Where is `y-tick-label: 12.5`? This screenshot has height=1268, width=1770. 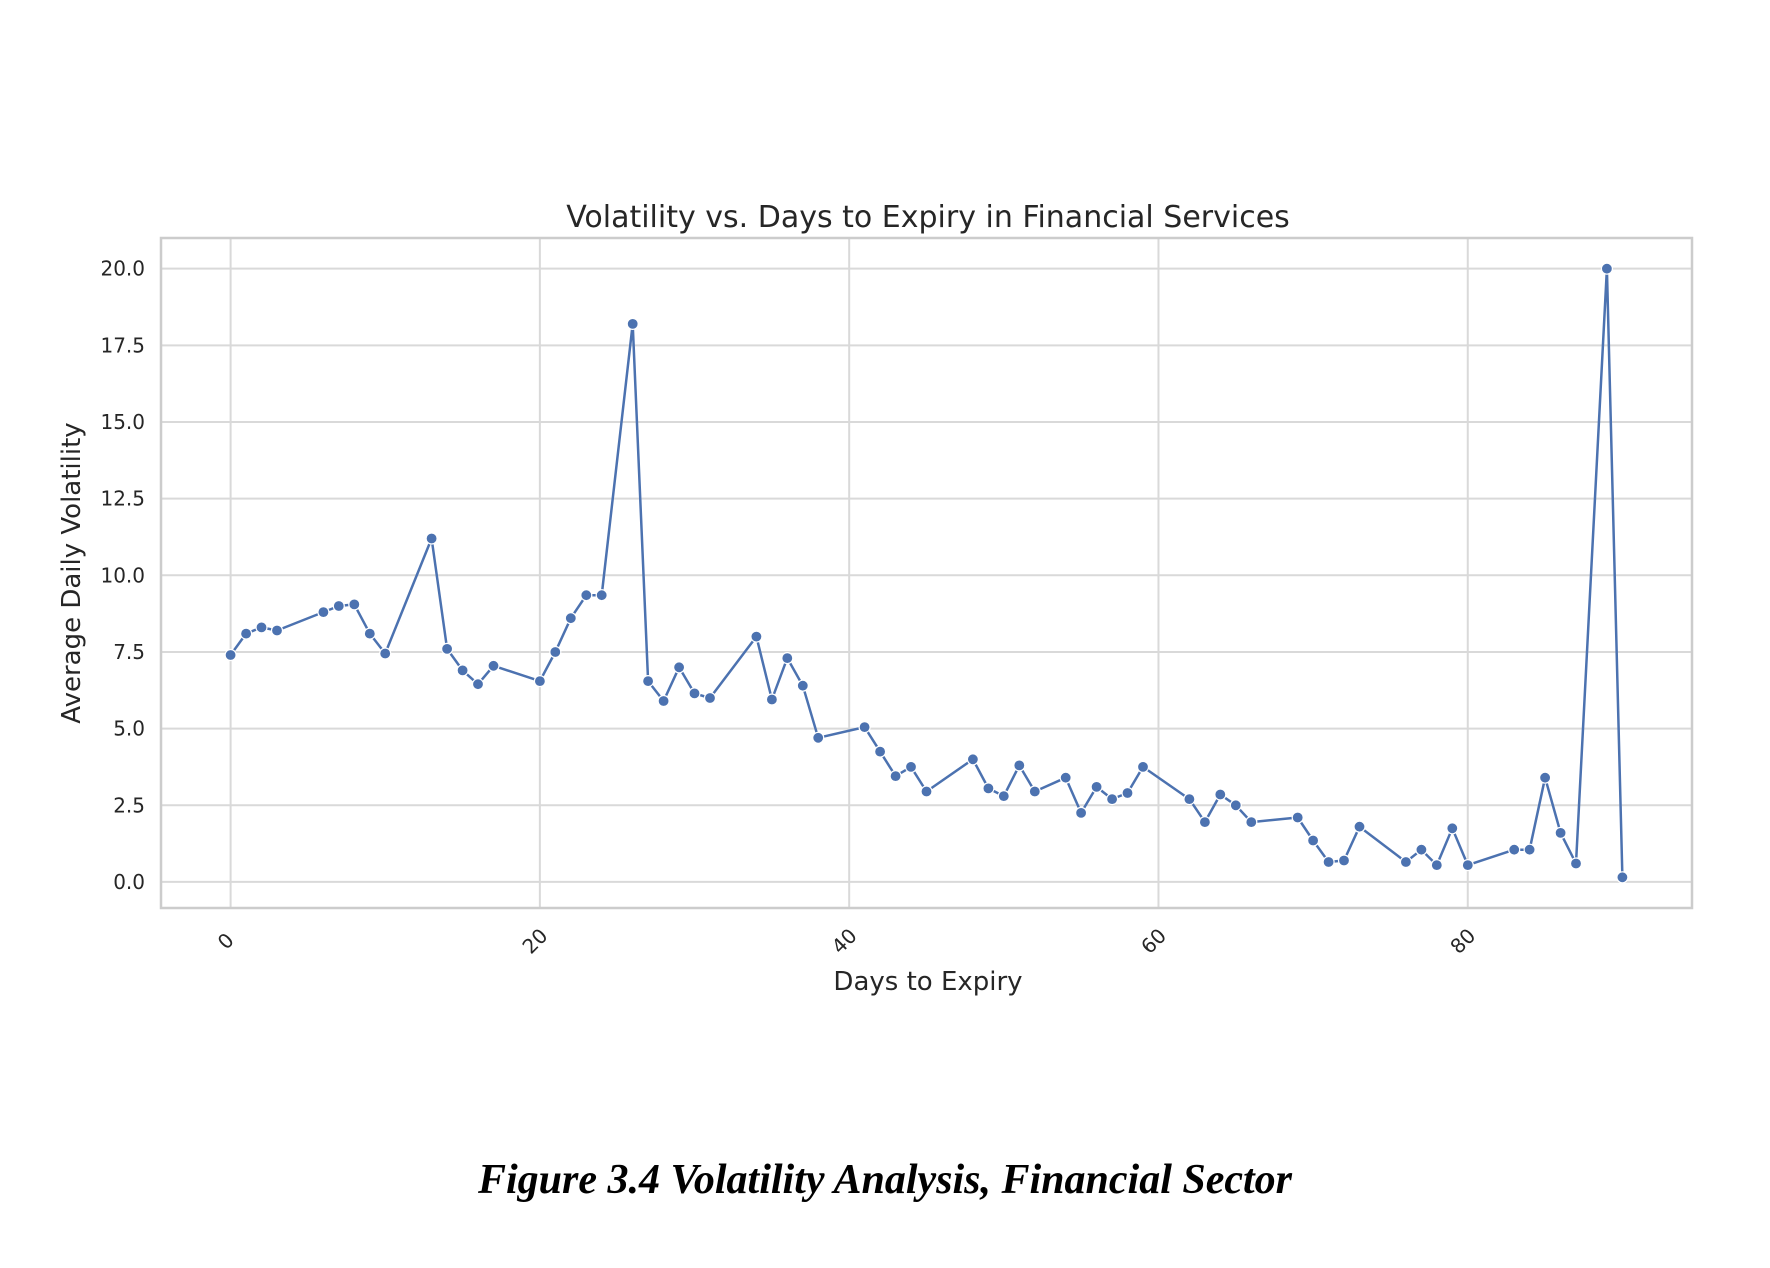
y-tick-label: 12.5 is located at coordinates (122, 499).